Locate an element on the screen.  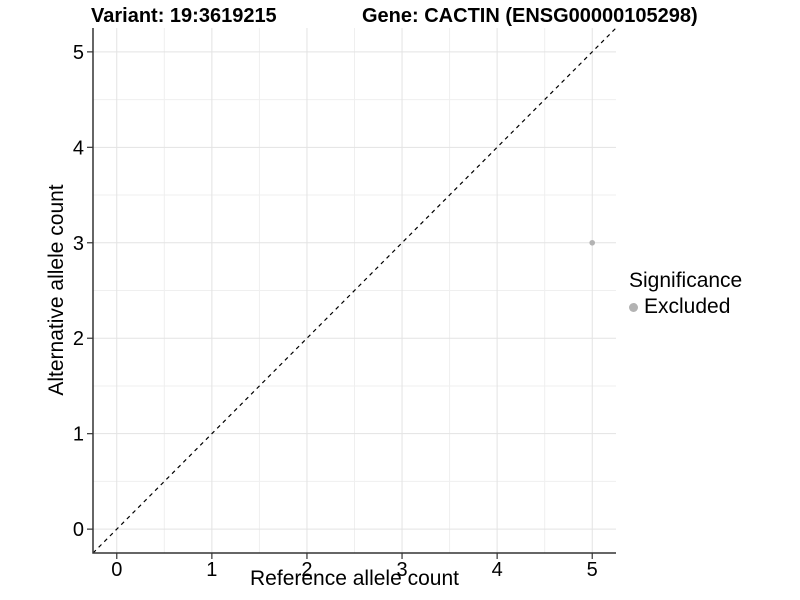
y-axis-title: Alternative allele count is located at coordinates (56, 290).